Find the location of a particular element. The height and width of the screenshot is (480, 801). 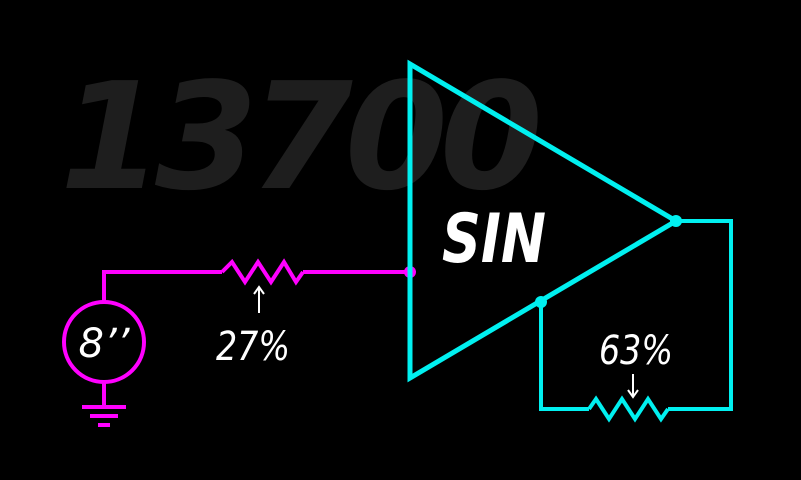

feedback-circuit is located at coordinates (636, 321).